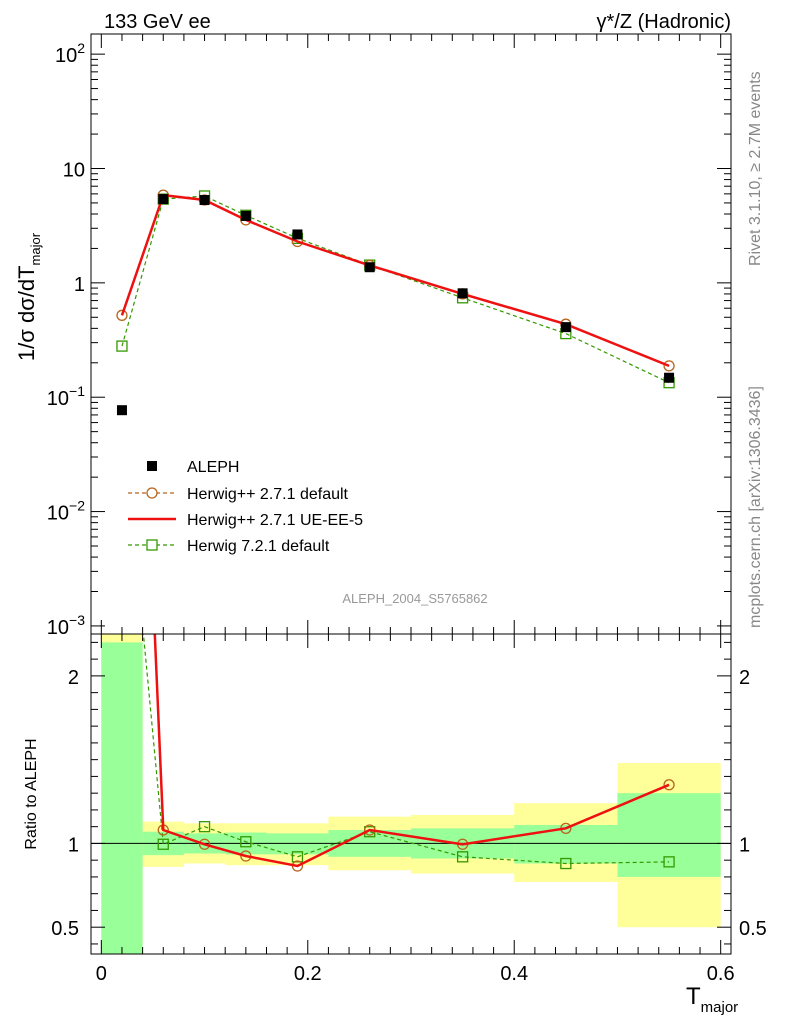  Describe the element at coordinates (157, 22) in the screenshot. I see `header-left: 133 GeV ee` at that location.